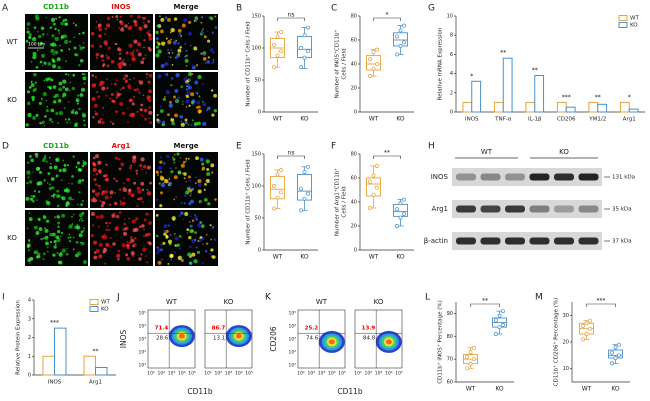 The width and height of the screenshot is (650, 401). What do you see at coordinates (451, 113) in the screenshot?
I see `y-tick-label: 0` at bounding box center [451, 113].